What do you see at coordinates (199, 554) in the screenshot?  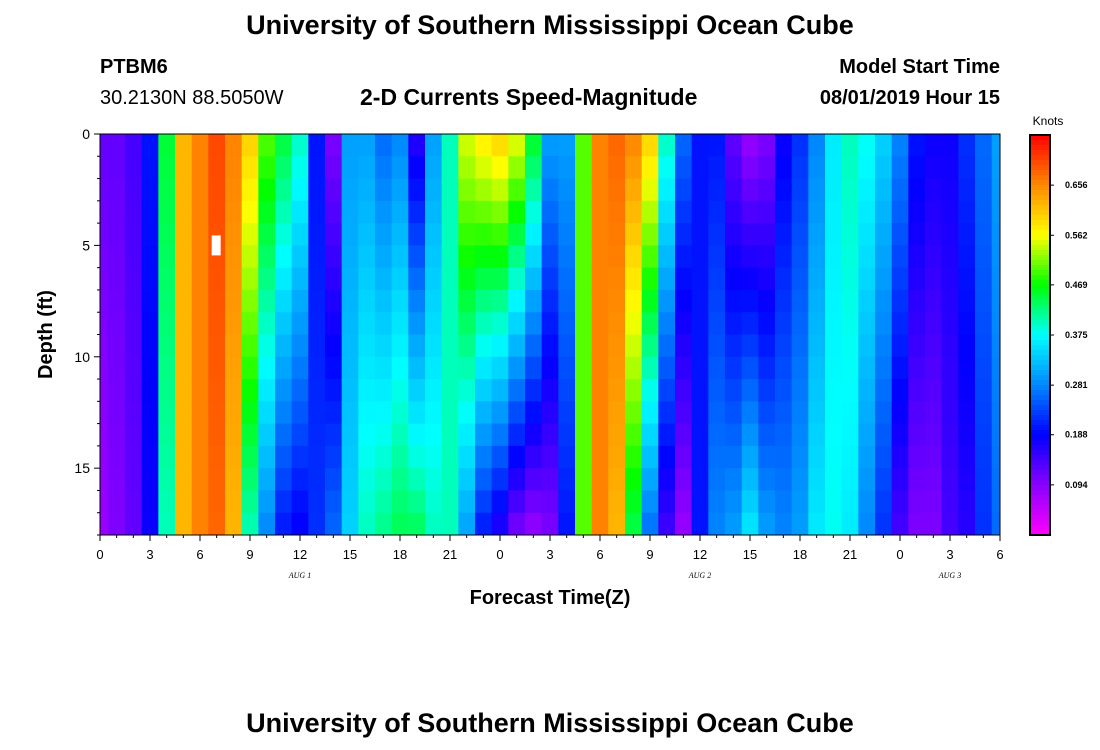 I see `x-tick-label: 6` at bounding box center [199, 554].